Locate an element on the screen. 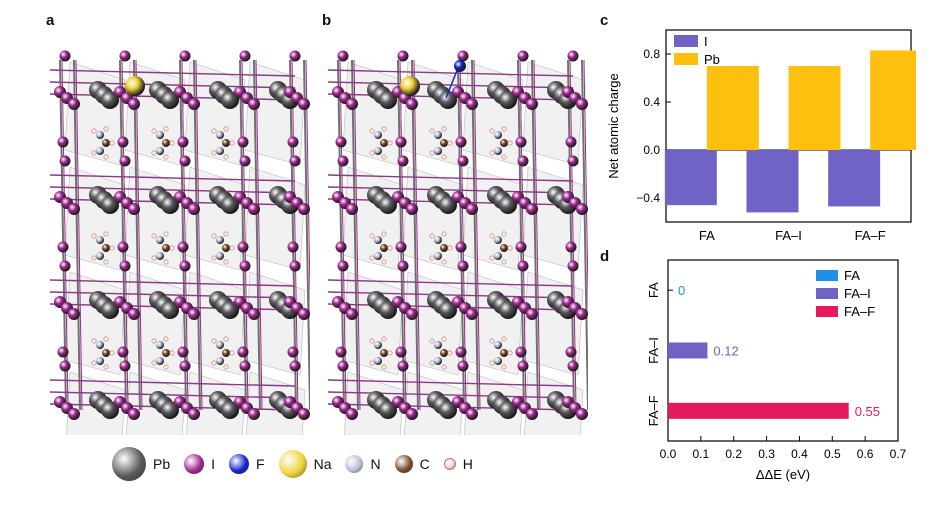 This screenshot has width=939, height=508. atom-legend-label: Pb is located at coordinates (162, 464).